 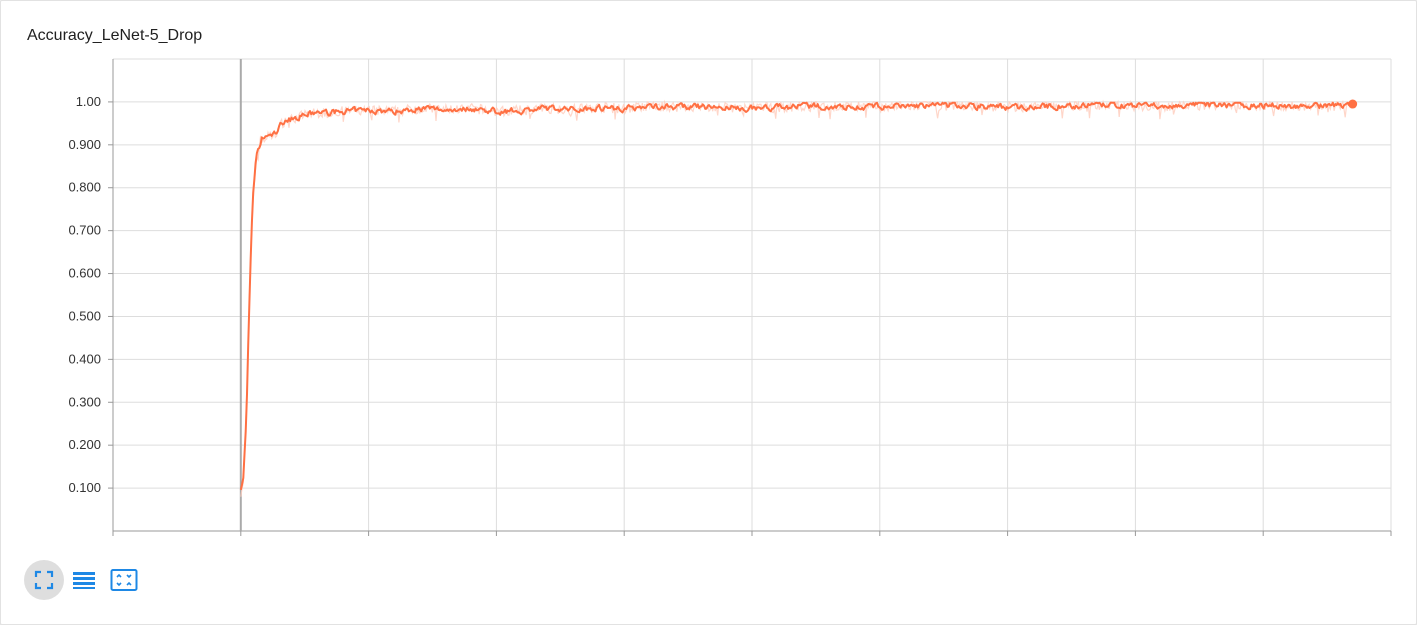 I want to click on expand-chart-button, so click(x=124, y=580).